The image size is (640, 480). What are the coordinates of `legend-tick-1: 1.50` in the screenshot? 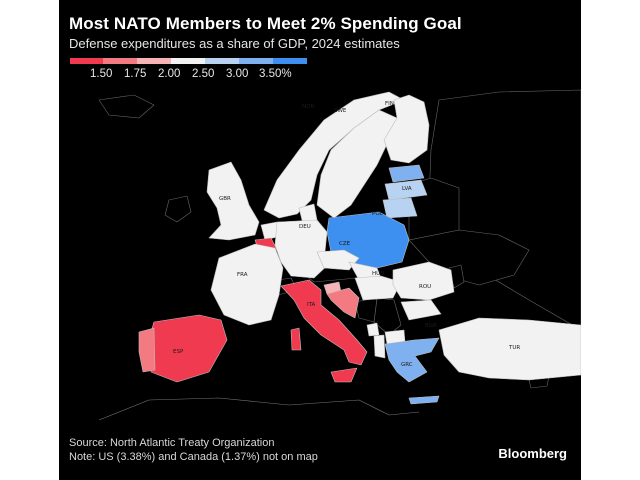 It's located at (101, 74).